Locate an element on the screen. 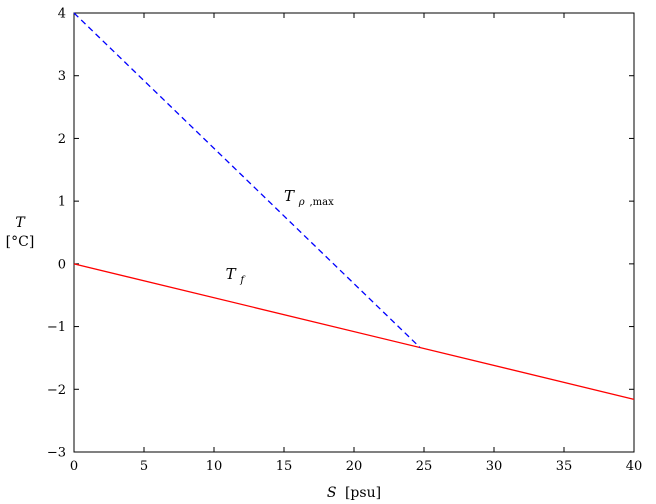 The width and height of the screenshot is (656, 504). series-label-max-density: T ρ ,max is located at coordinates (309, 198).